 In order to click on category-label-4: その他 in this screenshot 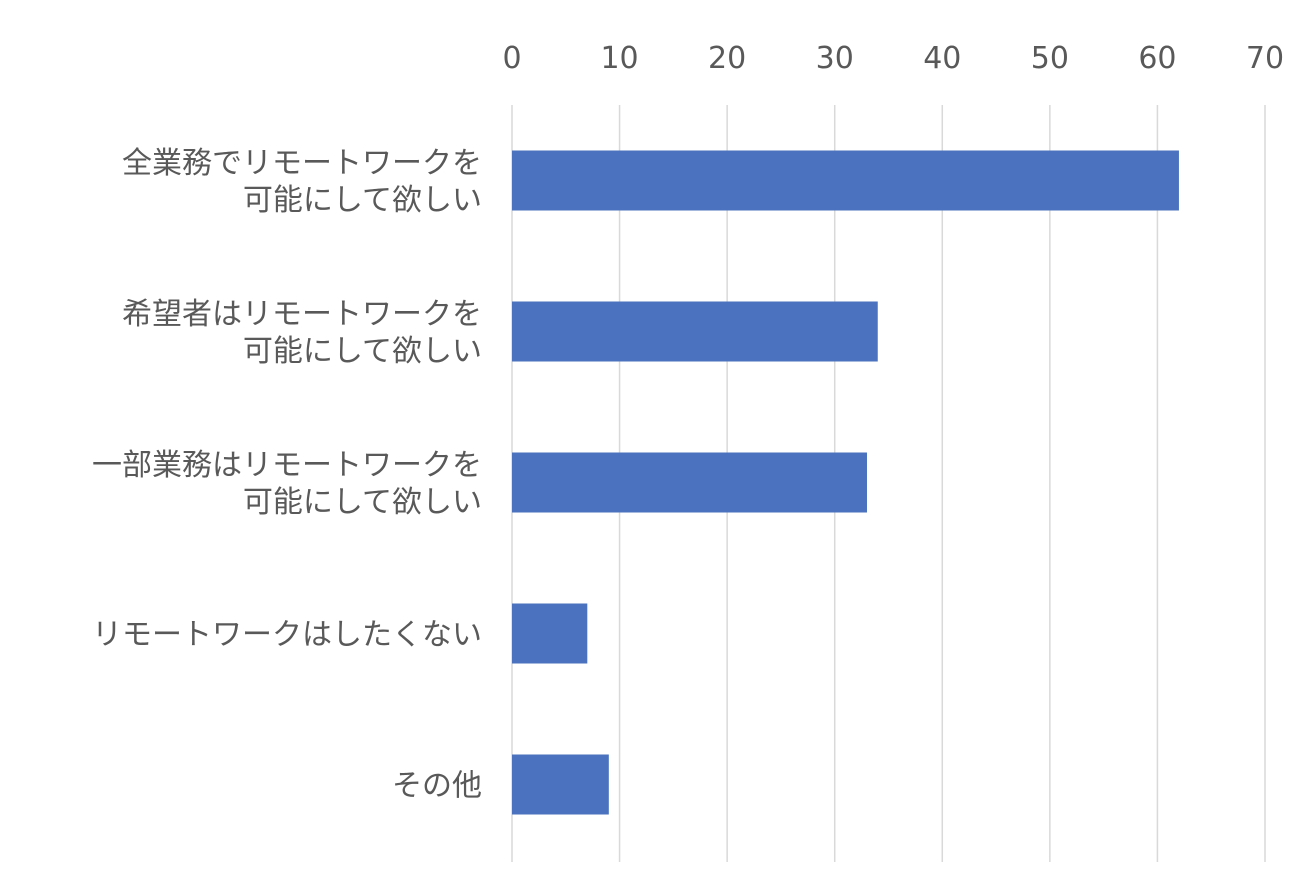, I will do `click(437, 786)`.